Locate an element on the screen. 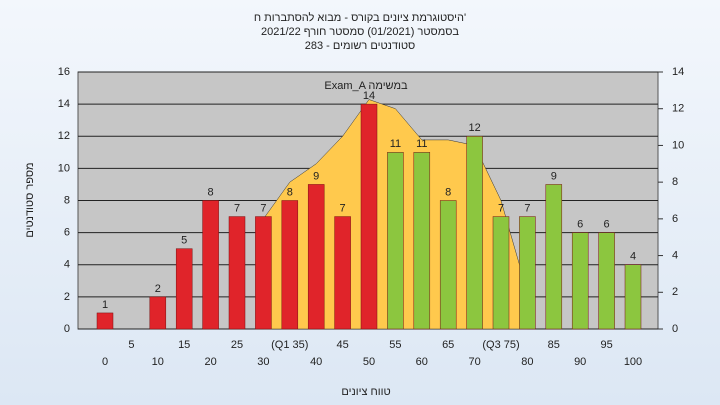  chart-subtitle: סטודנטים רשומים - 283 is located at coordinates (360, 46).